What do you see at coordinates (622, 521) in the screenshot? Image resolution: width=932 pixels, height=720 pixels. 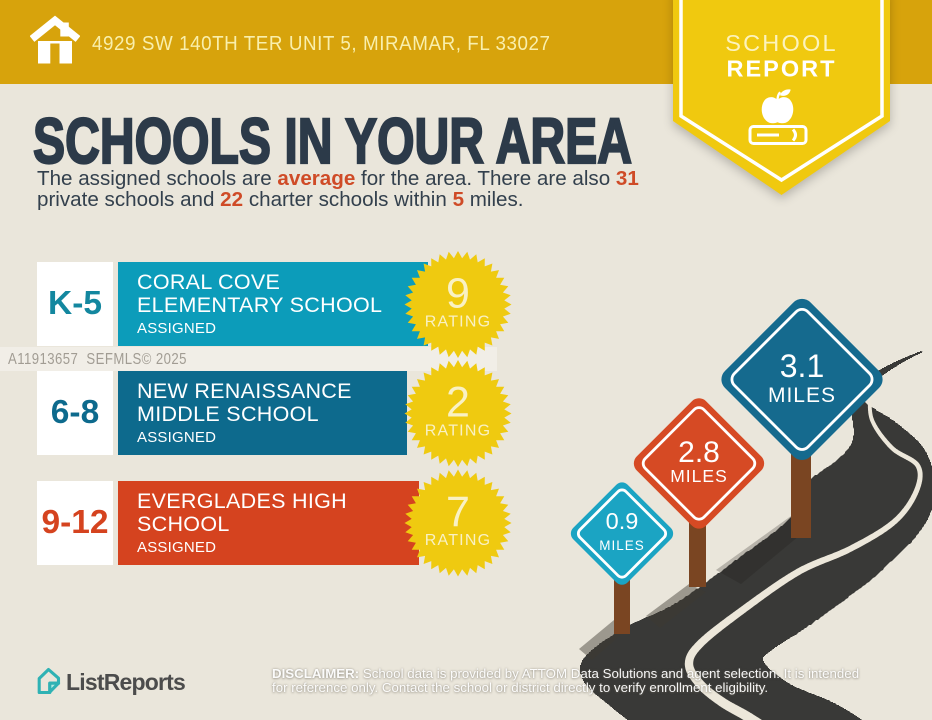 I see `svg-text: 0.9` at bounding box center [622, 521].